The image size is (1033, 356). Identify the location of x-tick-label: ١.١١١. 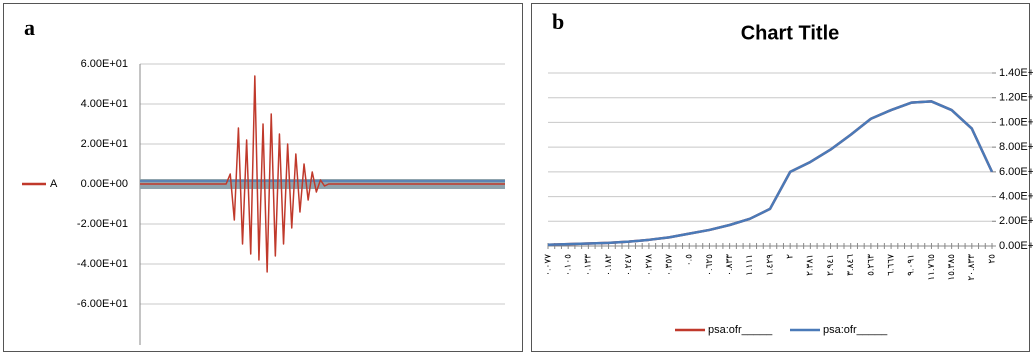
(749, 265).